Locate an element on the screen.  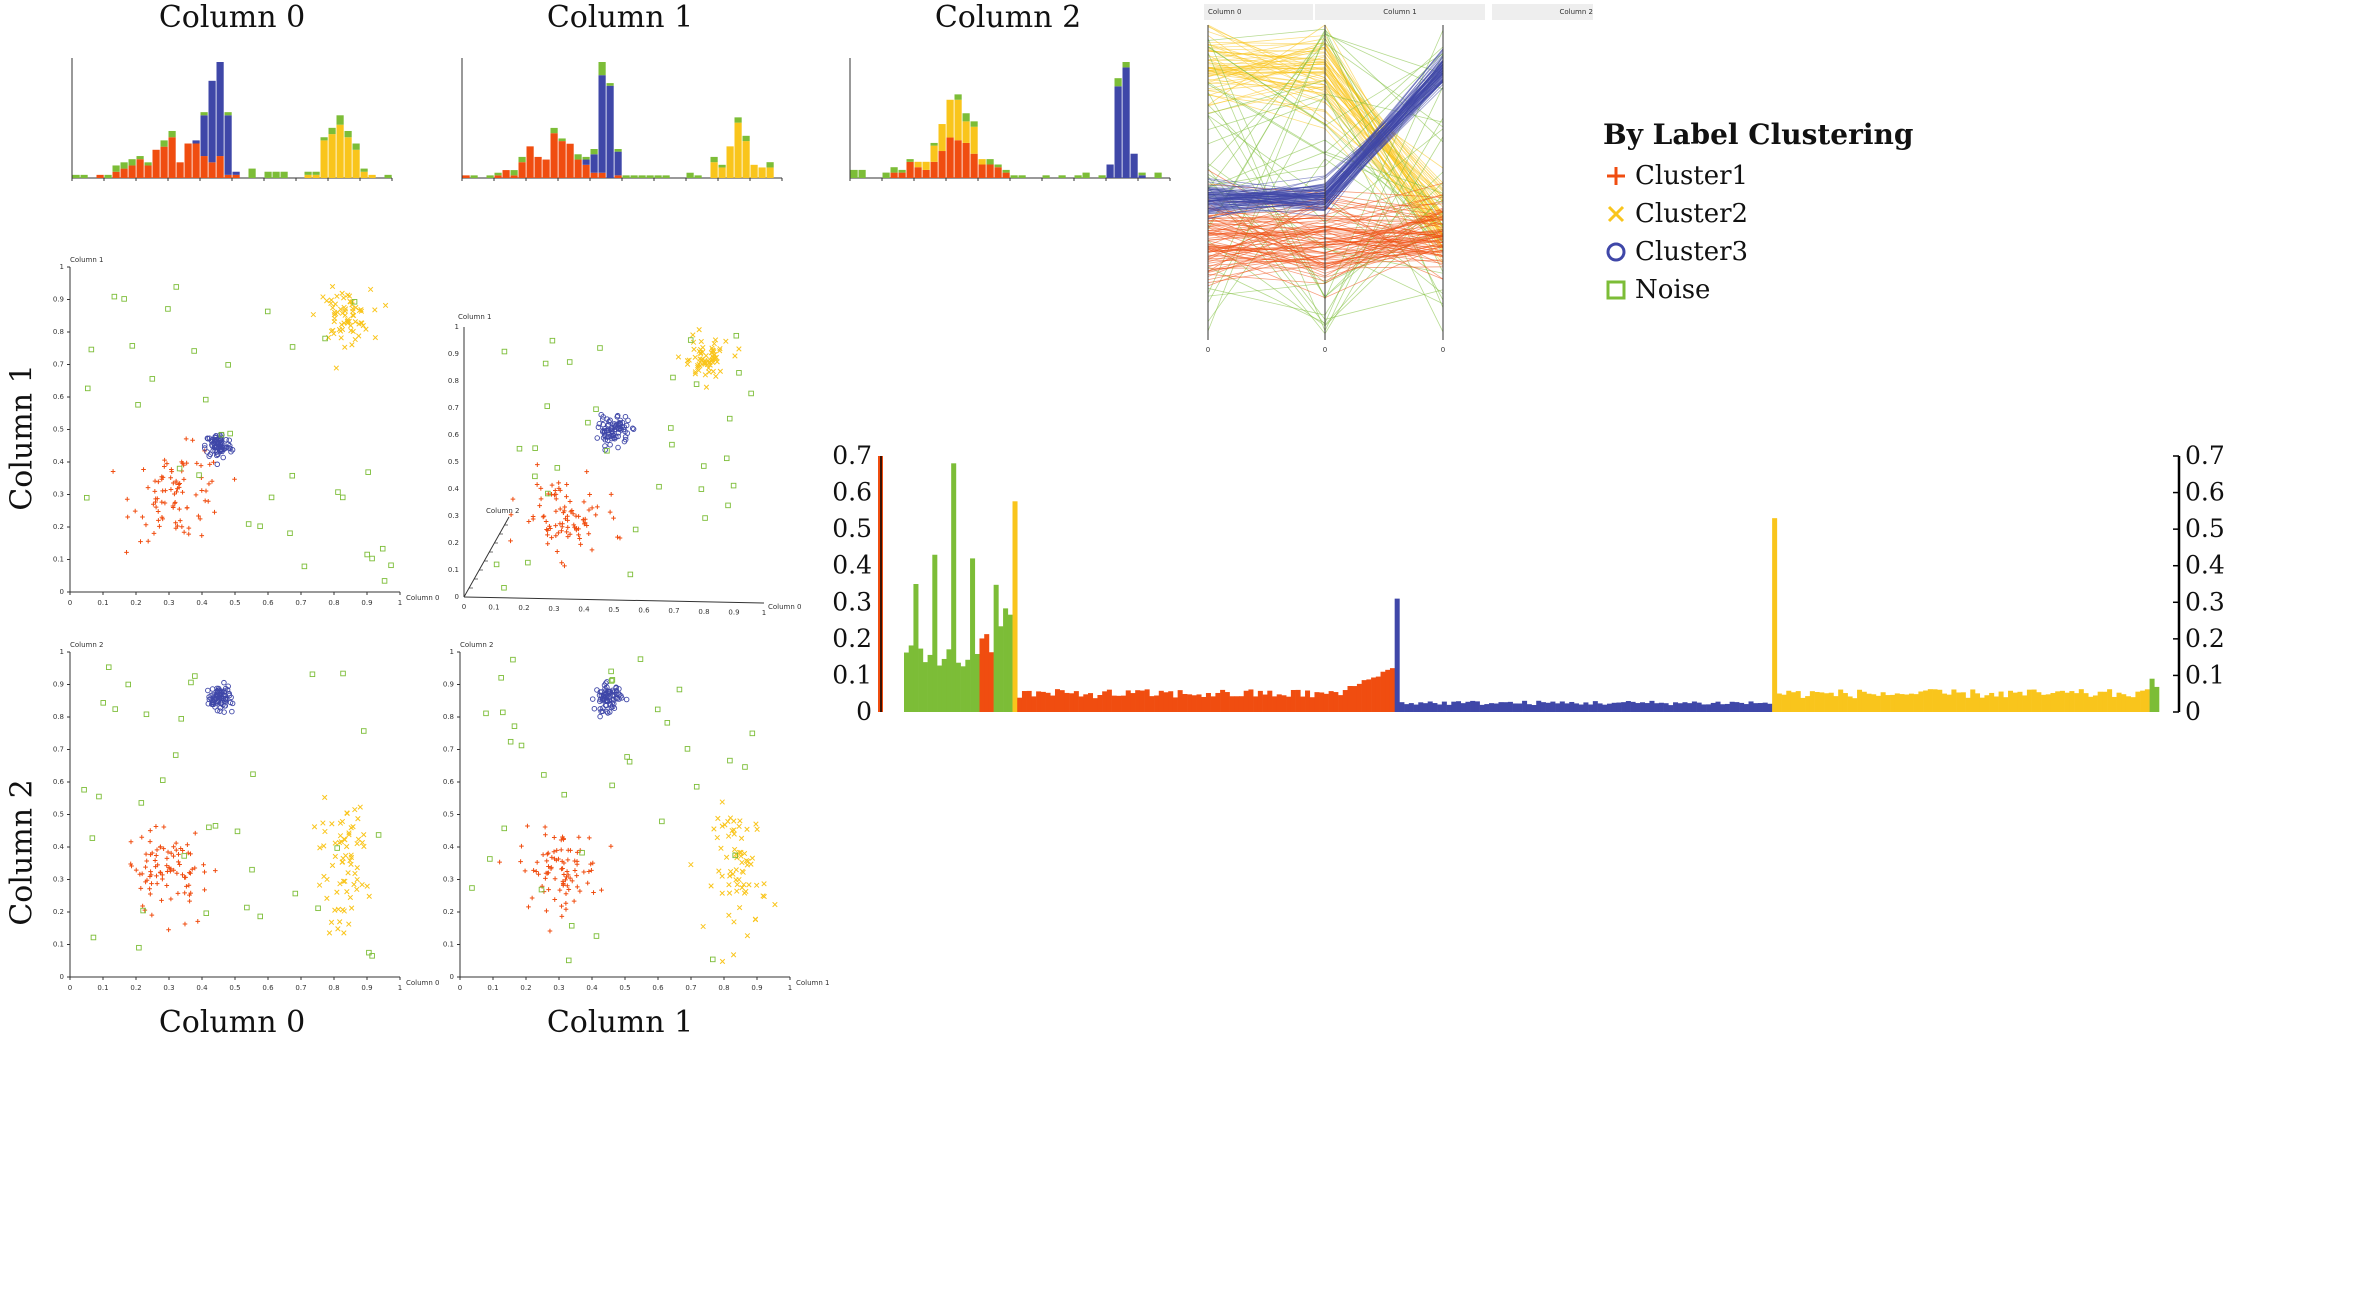
scatter3d-y-tick-label: 1 is located at coordinates (457, 327).